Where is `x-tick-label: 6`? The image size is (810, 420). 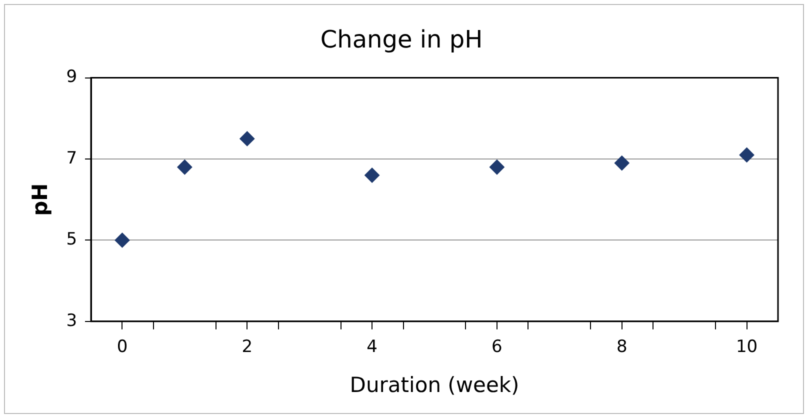 x-tick-label: 6 is located at coordinates (497, 347).